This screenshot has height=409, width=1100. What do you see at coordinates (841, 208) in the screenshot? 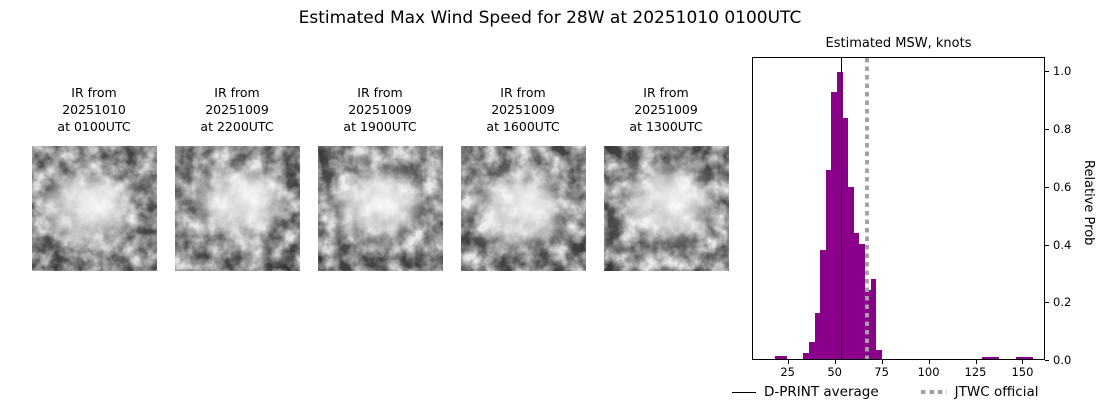
I see `dprint-average-line` at bounding box center [841, 208].